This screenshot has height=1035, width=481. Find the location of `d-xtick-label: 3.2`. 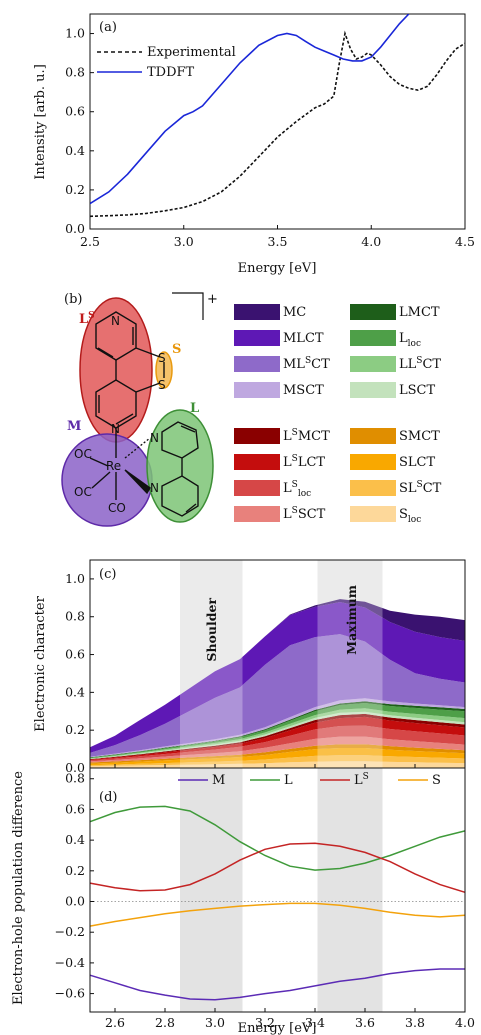

d-xtick-label: 3.2 is located at coordinates (265, 1022).